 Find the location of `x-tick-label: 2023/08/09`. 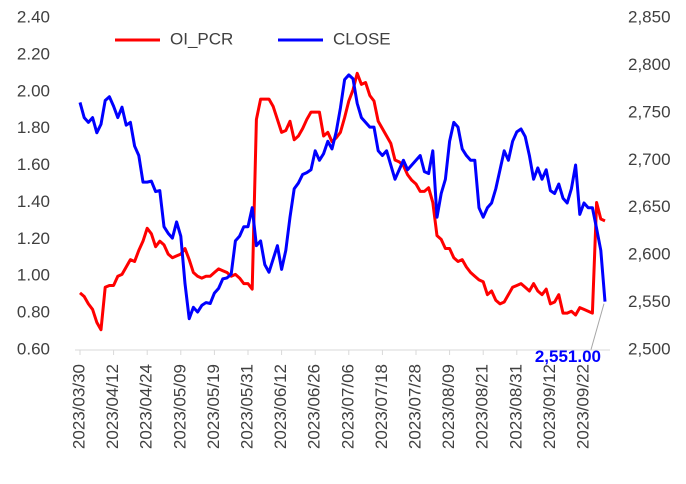

x-tick-label: 2023/08/09 is located at coordinates (448, 406).